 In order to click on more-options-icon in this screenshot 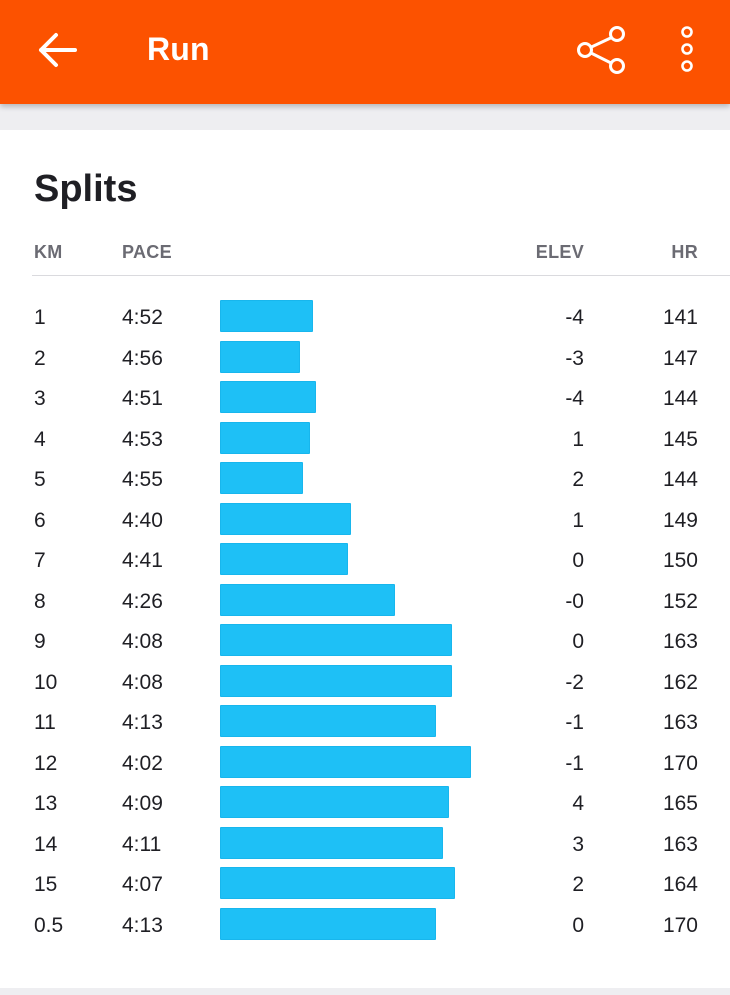, I will do `click(688, 50)`.